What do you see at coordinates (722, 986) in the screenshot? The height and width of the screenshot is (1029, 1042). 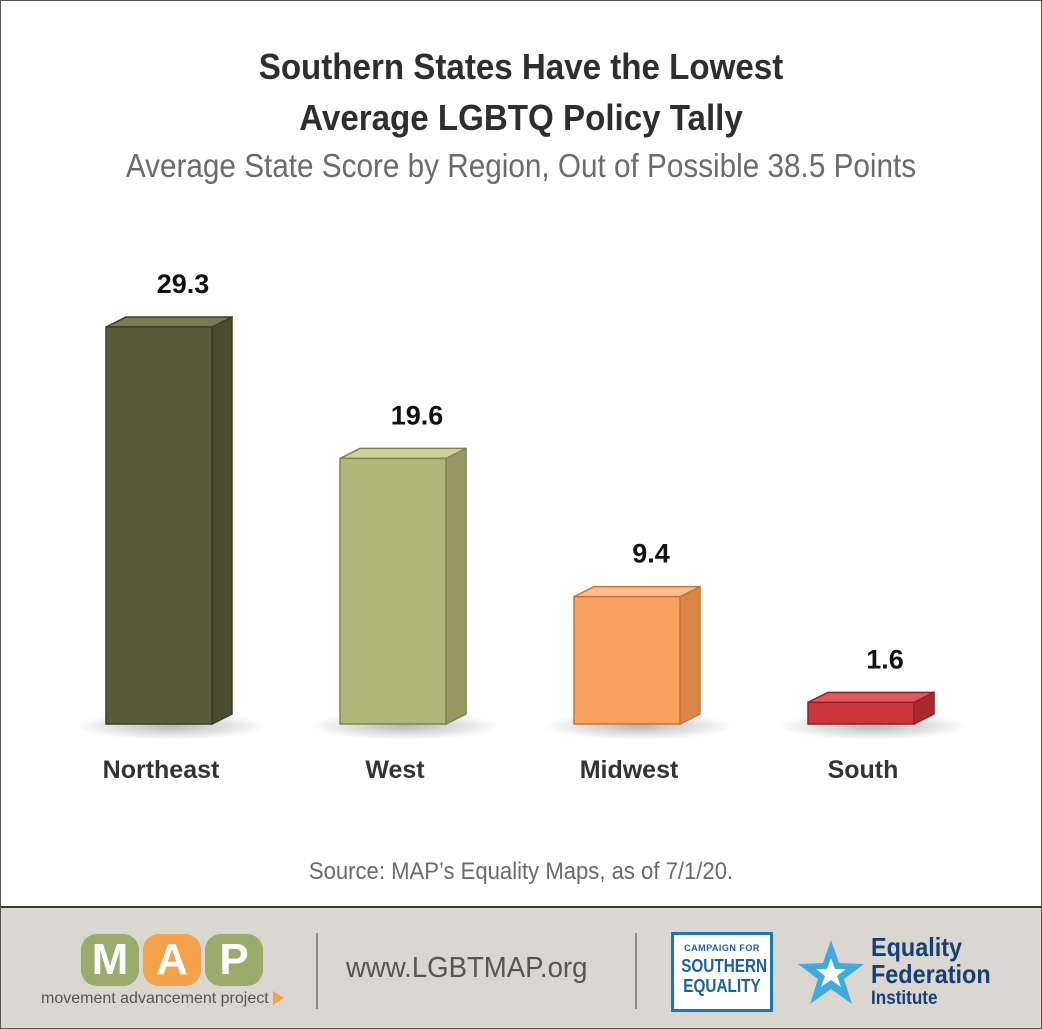 I see `cse-logo-line-3: EQUALITY` at bounding box center [722, 986].